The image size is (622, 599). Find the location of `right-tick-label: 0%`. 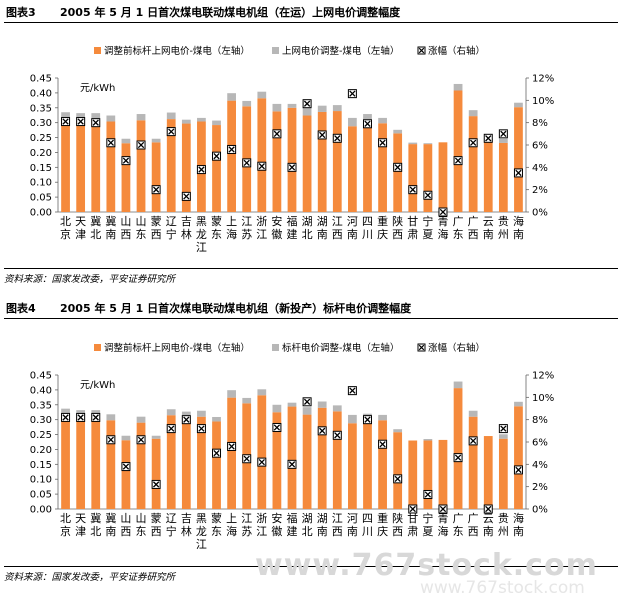

right-tick-label: 0% is located at coordinates (540, 213).